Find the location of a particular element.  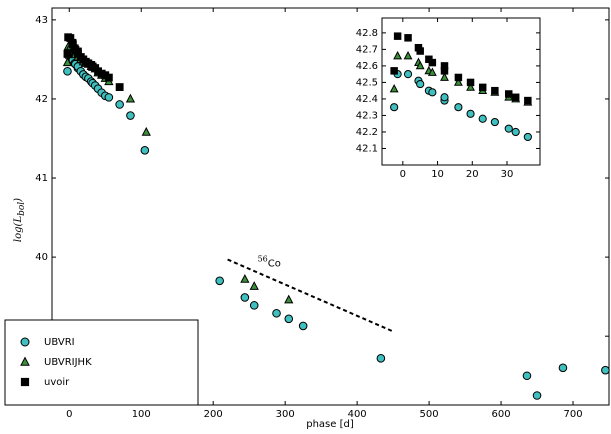

y-axis-label-part: log(L is located at coordinates (18, 229).